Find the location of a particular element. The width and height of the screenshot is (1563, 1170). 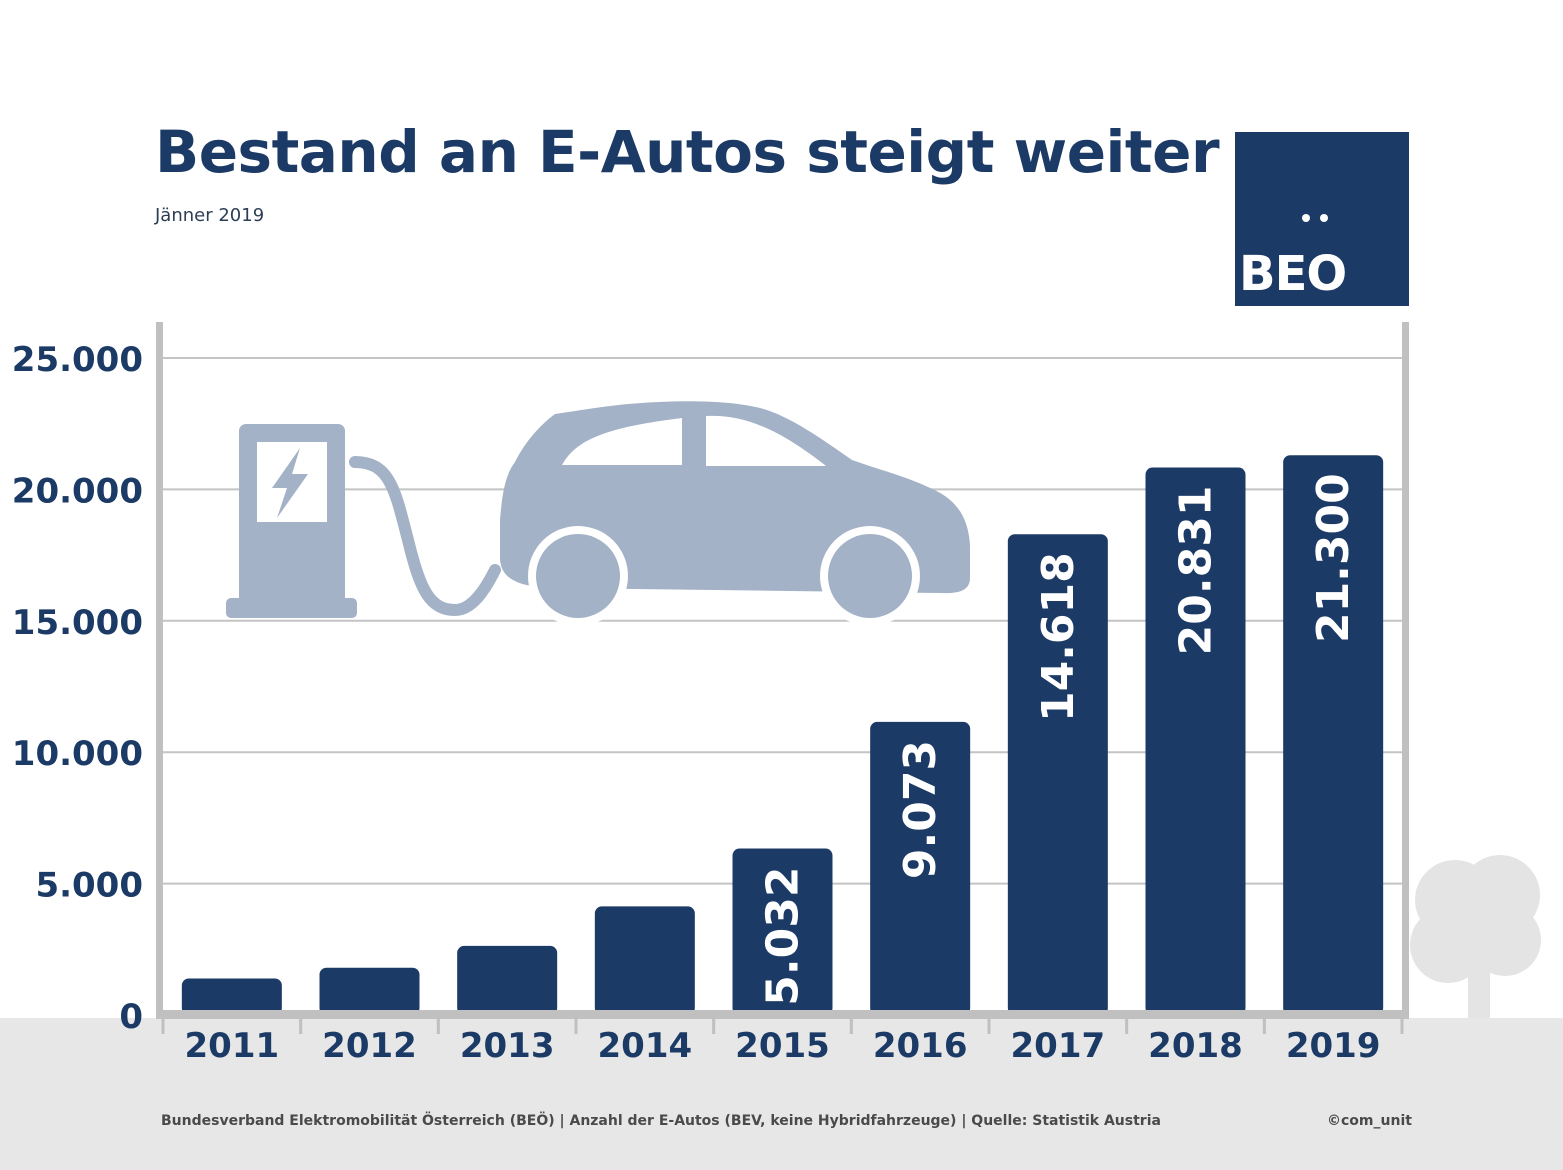

x-tick-label: 2016 is located at coordinates (920, 1046).